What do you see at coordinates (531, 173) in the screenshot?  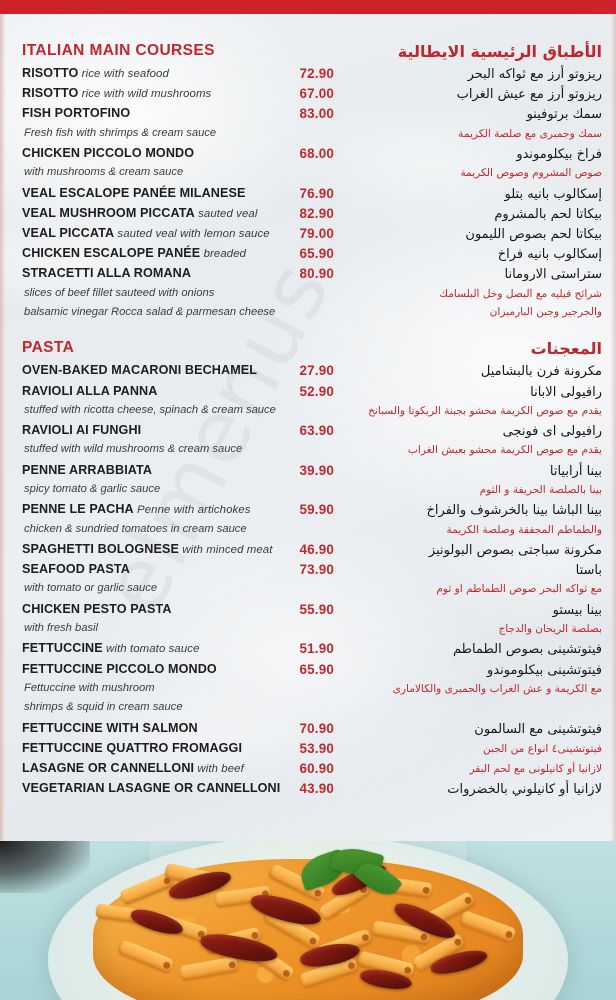 I see `menu-item-description-ar: صوص المشروم وصوص الكريمة` at bounding box center [531, 173].